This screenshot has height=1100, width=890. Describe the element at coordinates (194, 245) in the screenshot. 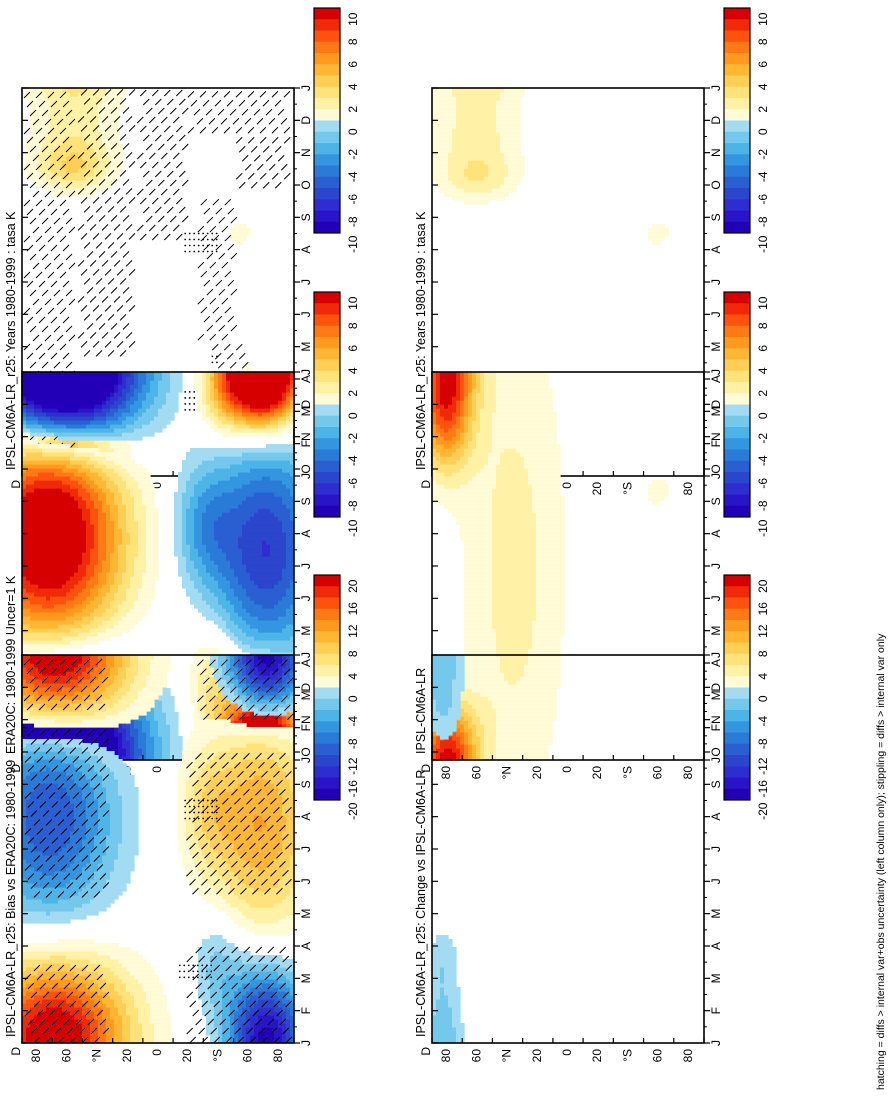

I see `stipple-dot` at that location.